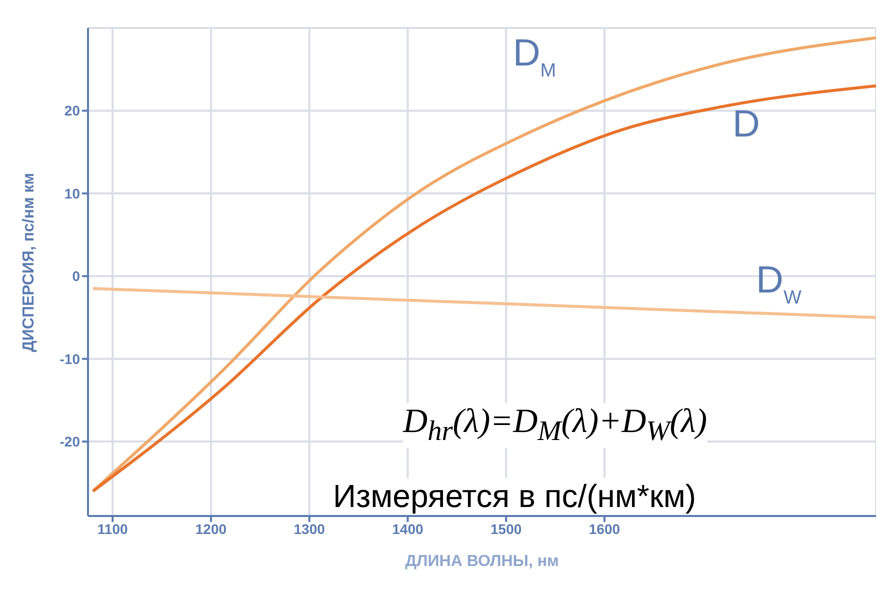  Describe the element at coordinates (29, 262) in the screenshot. I see `y-axis-title: ДИСПЕРСИЯ, пс/нм км` at that location.